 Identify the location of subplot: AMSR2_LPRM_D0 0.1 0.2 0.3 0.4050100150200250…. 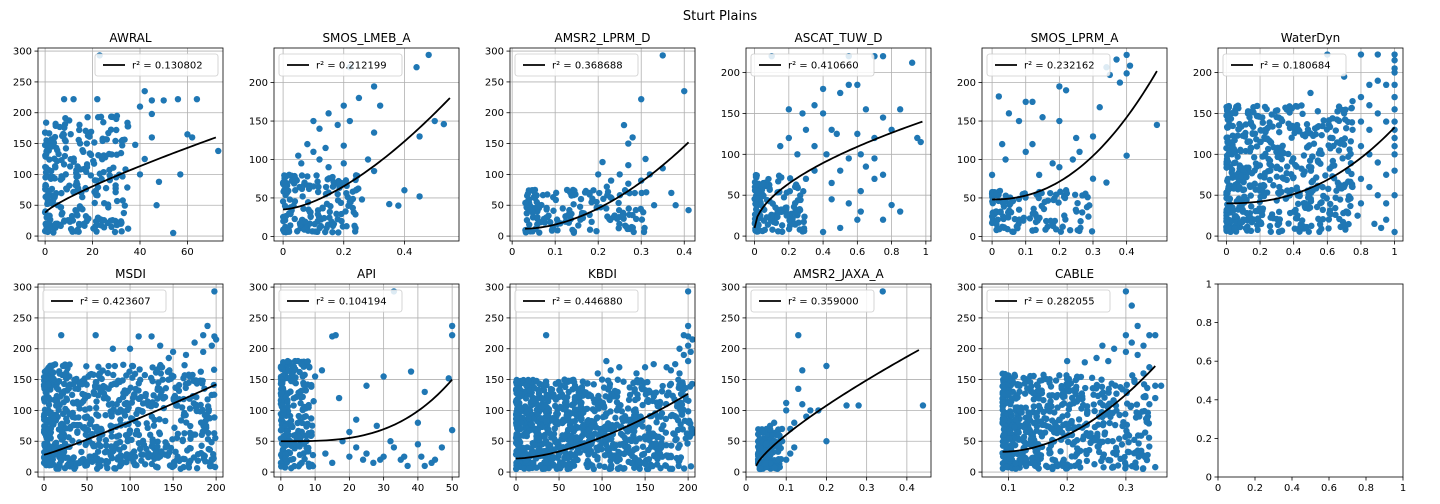
(590, 144).